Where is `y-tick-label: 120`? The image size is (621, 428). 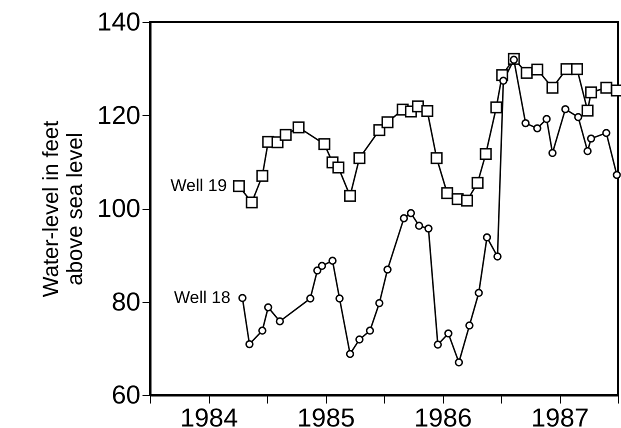
y-tick-label: 120 is located at coordinates (118, 115).